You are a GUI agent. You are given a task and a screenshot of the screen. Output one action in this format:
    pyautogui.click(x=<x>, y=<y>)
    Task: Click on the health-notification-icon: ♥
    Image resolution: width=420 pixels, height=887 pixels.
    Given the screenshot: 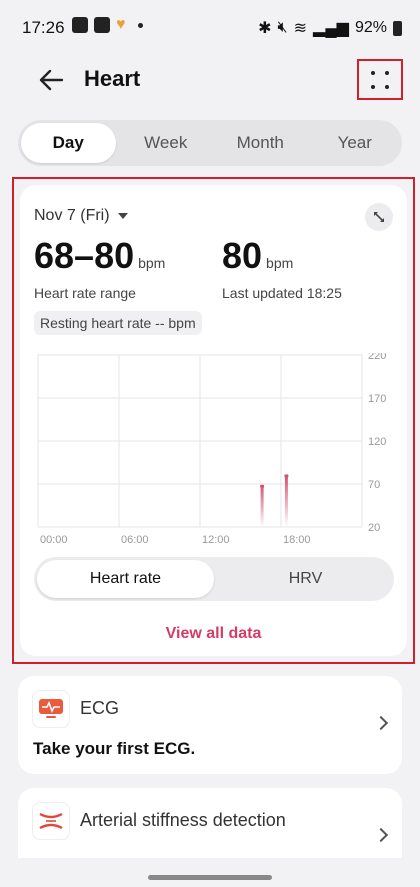 What is the action you would take?
    pyautogui.click(x=121, y=24)
    